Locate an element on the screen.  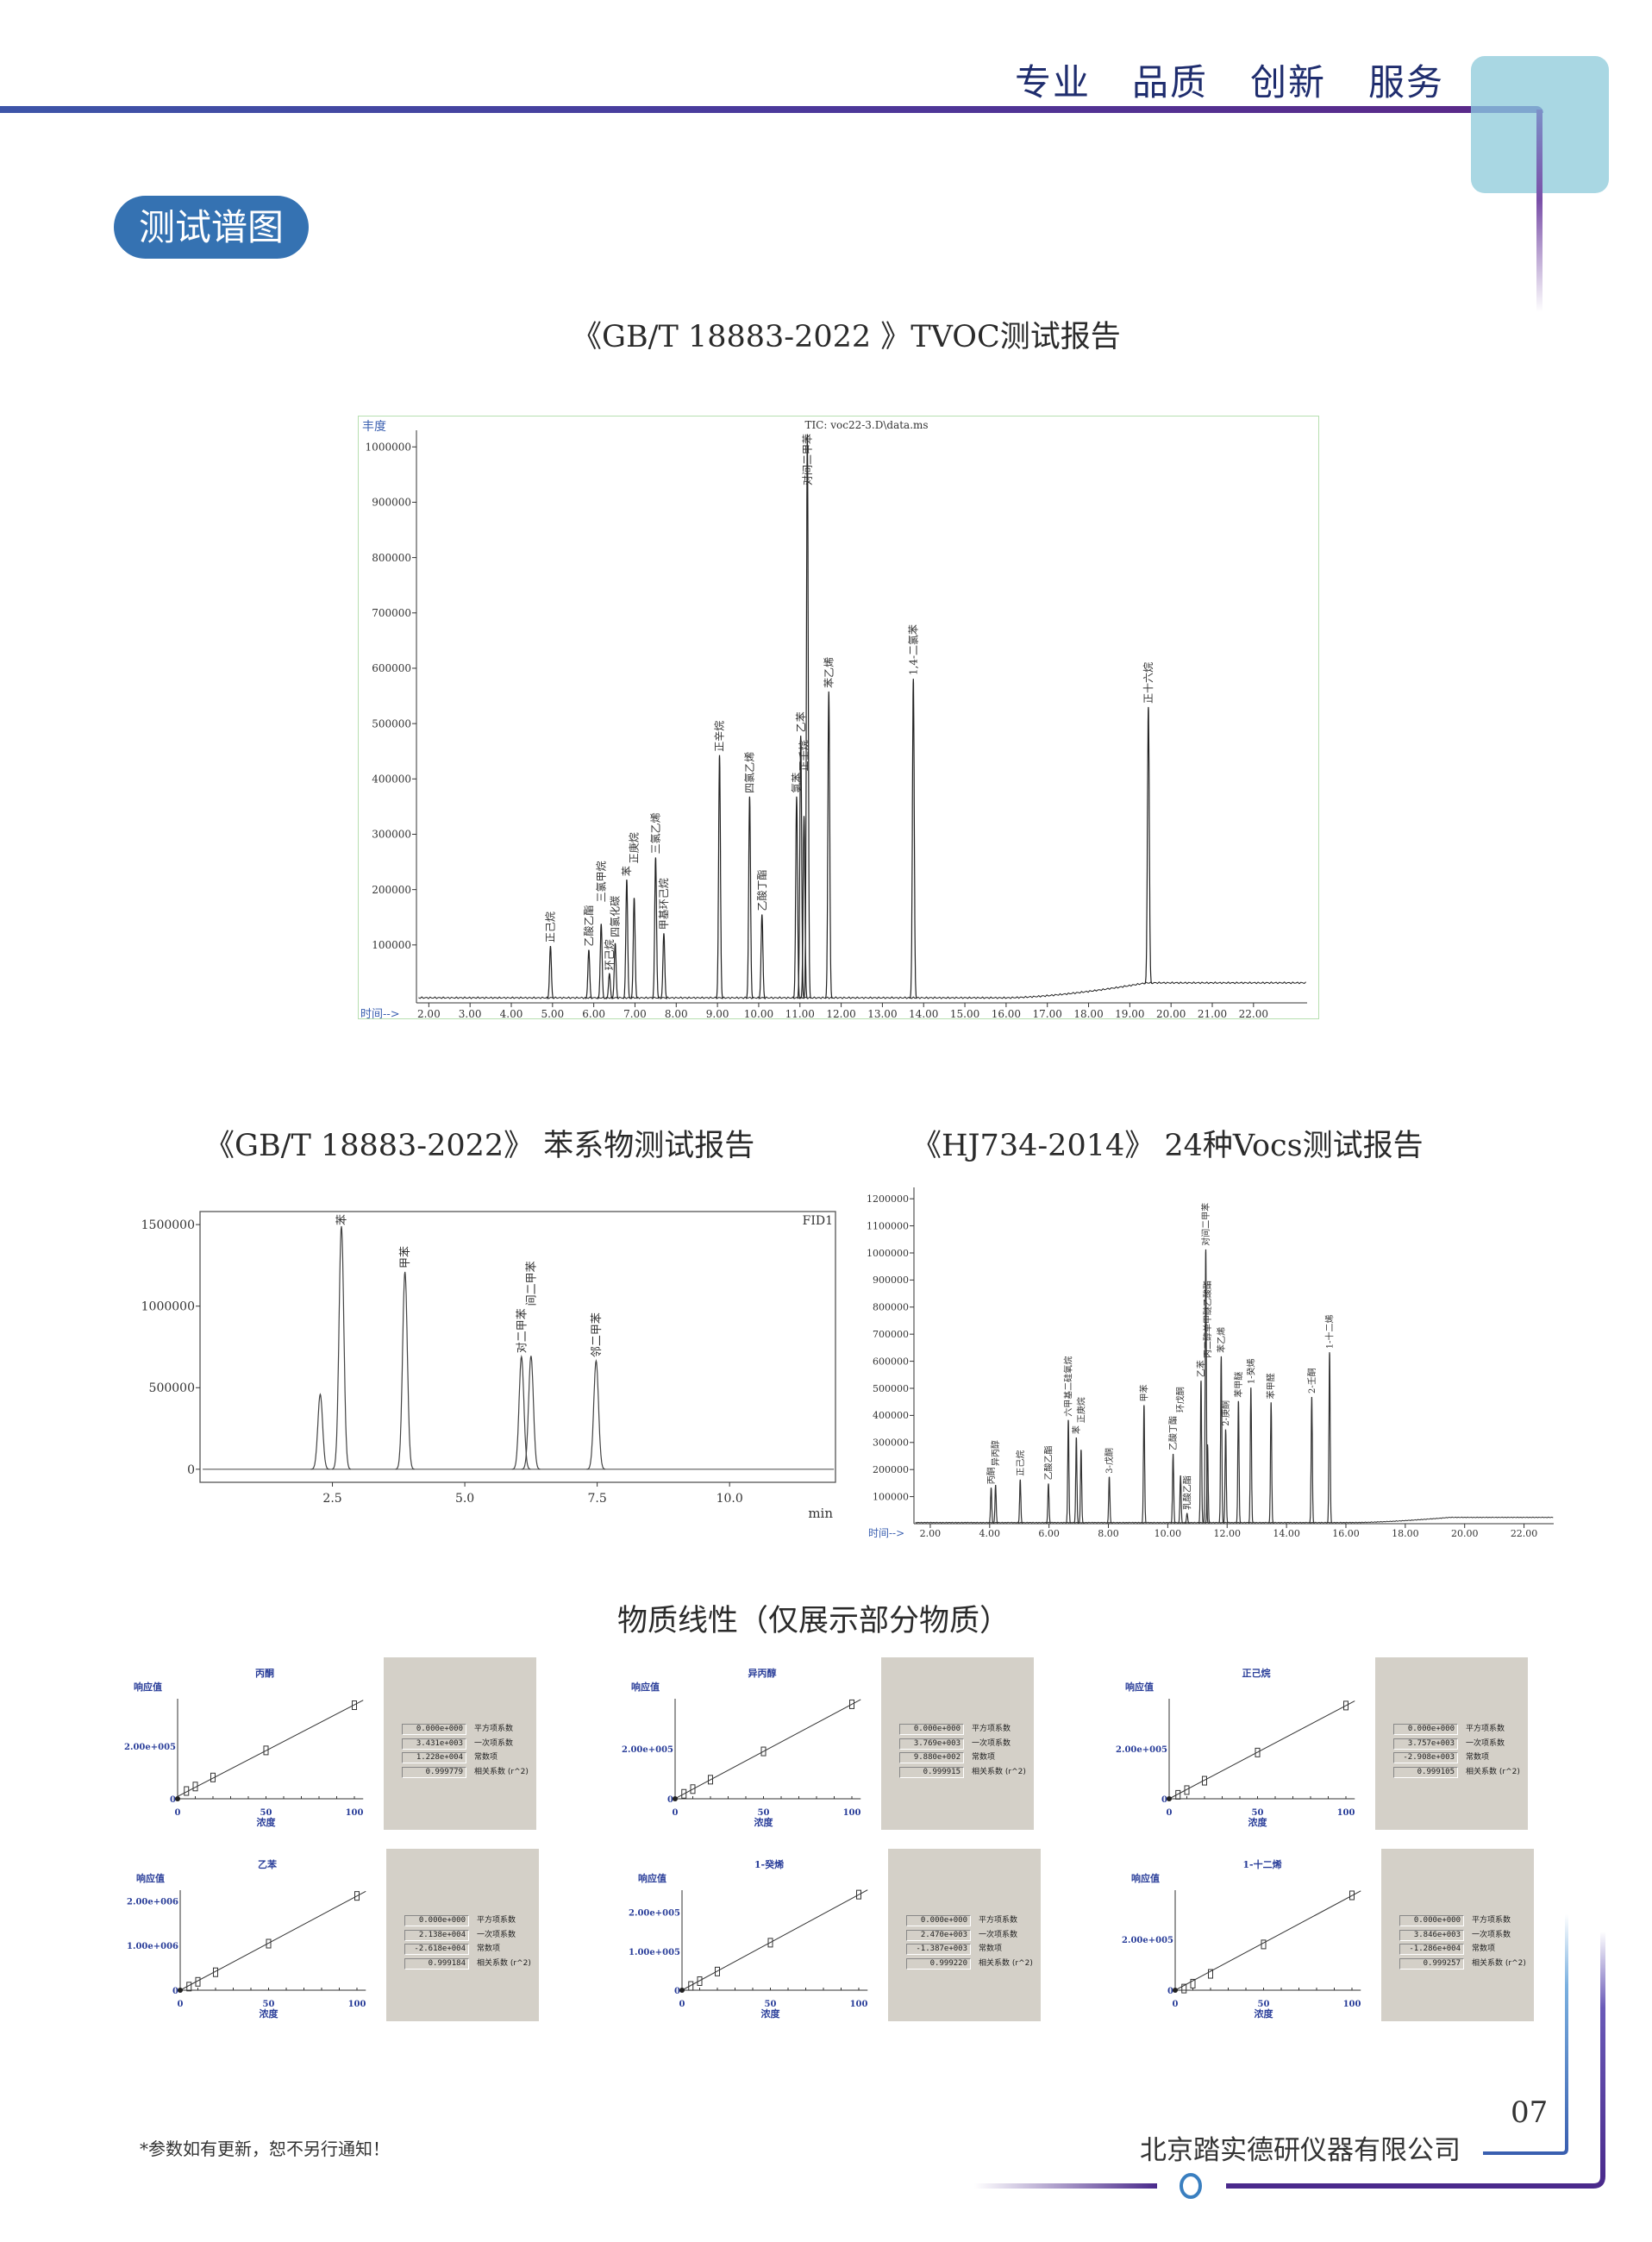
peak-label: 正己烷 is located at coordinates (551, 927).